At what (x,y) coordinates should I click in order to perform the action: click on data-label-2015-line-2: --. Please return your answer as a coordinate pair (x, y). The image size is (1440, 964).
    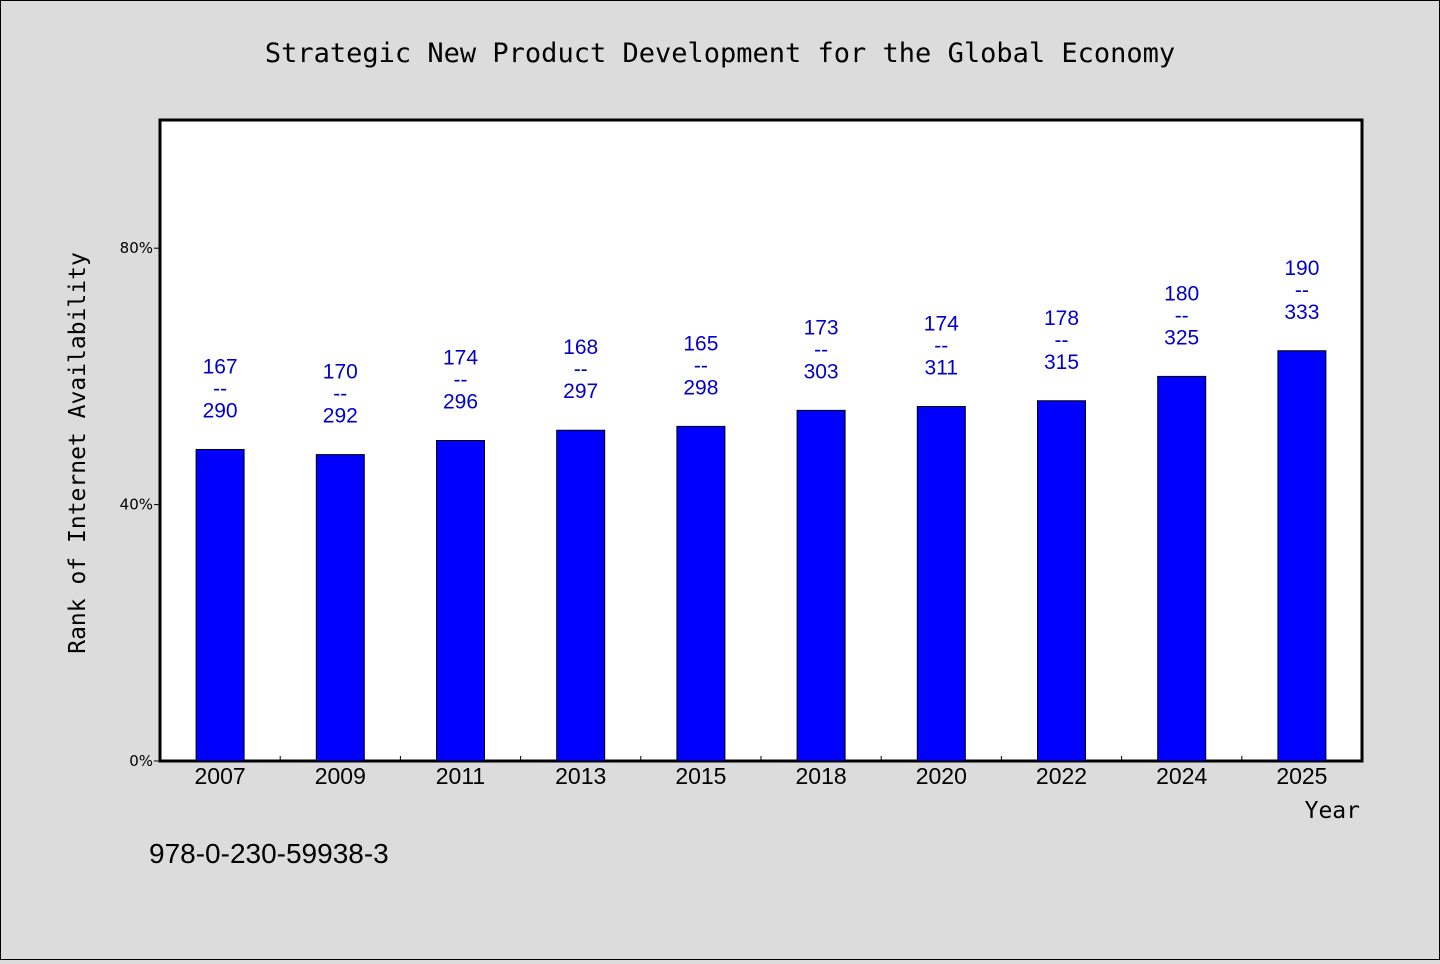
    Looking at the image, I should click on (701, 365).